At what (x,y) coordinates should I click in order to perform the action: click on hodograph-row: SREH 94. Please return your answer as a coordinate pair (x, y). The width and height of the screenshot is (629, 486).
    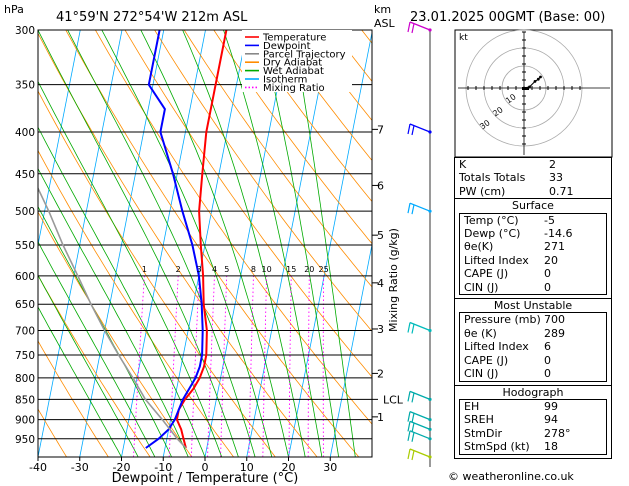
    Looking at the image, I should click on (533, 419).